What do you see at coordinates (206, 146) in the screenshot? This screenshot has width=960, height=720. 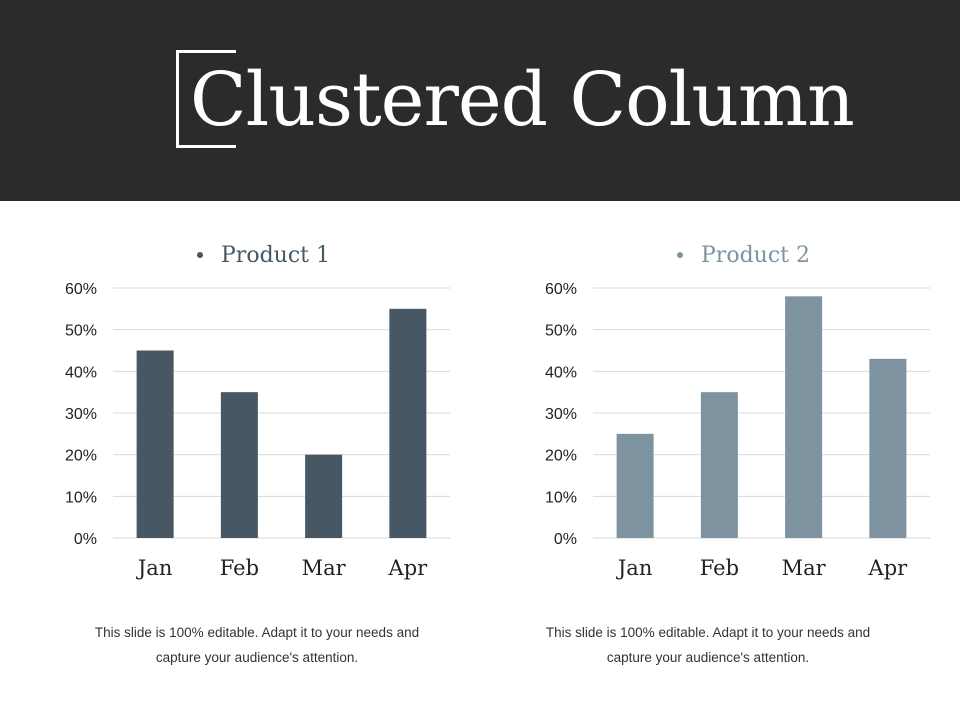 I see `title-bracket-bottom` at bounding box center [206, 146].